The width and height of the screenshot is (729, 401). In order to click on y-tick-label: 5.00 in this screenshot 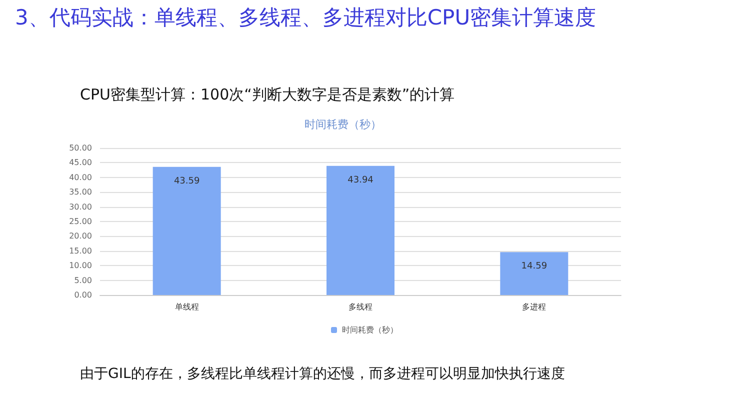, I will do `click(83, 280)`.